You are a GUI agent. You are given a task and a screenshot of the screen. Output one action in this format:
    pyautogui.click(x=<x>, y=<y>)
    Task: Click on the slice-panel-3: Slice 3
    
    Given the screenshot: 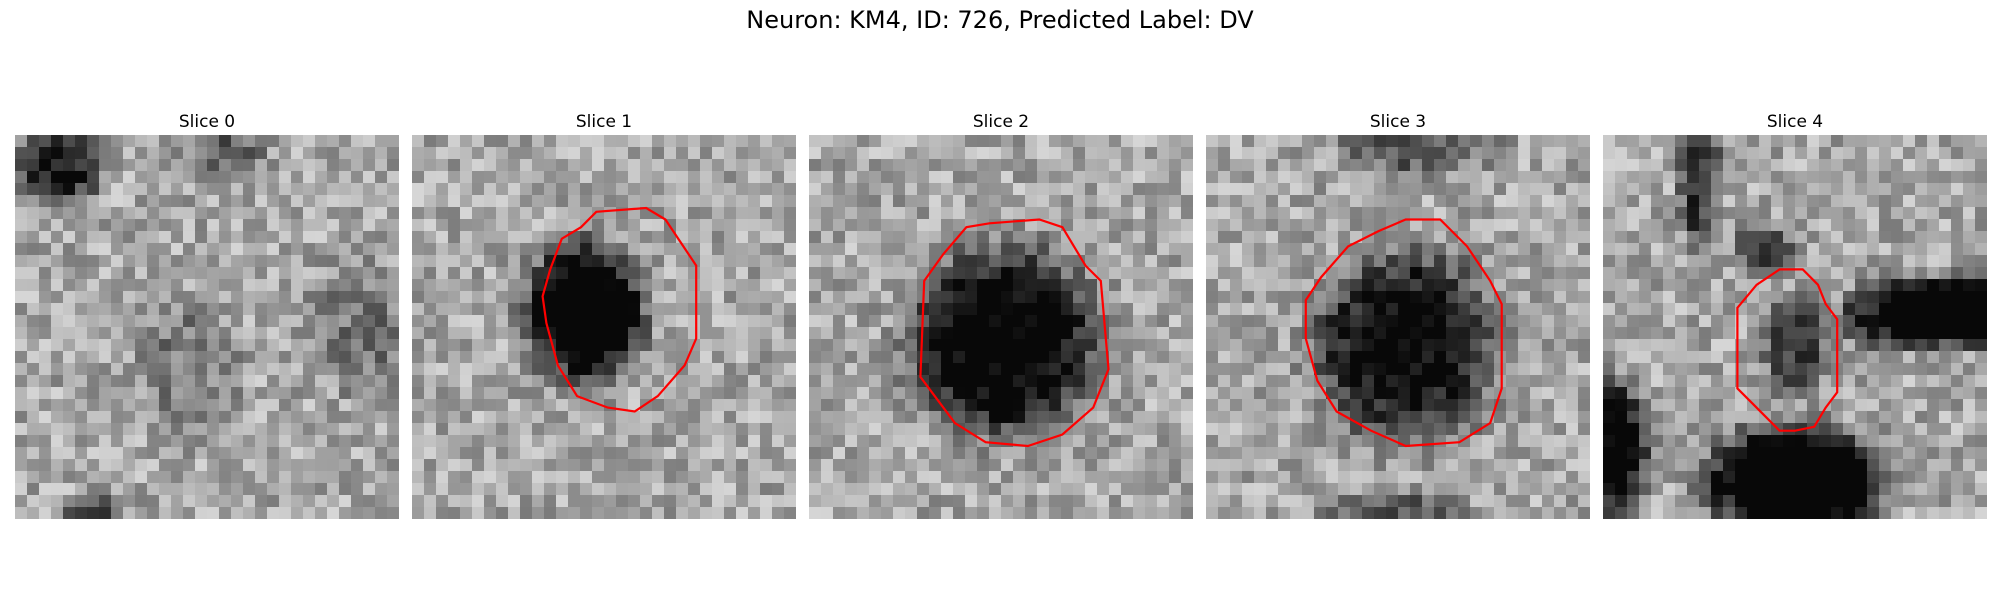 What is the action you would take?
    pyautogui.click(x=1398, y=314)
    